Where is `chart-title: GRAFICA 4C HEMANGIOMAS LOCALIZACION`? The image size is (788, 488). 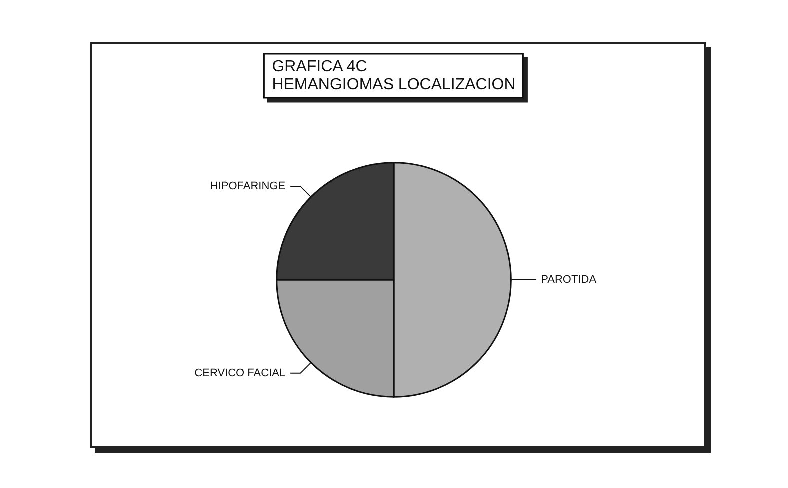 chart-title: GRAFICA 4C HEMANGIOMAS LOCALIZACION is located at coordinates (394, 76).